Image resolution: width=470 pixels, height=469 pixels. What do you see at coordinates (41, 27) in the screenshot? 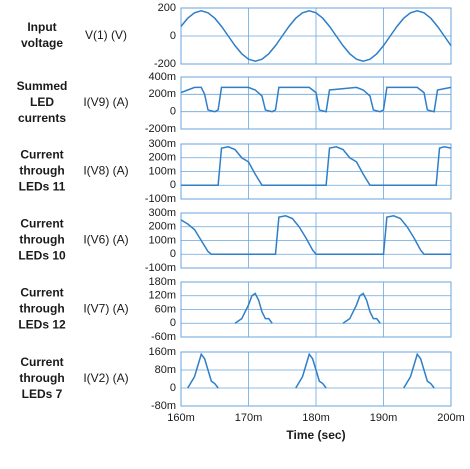
I see `panel-title: Input` at bounding box center [41, 27].